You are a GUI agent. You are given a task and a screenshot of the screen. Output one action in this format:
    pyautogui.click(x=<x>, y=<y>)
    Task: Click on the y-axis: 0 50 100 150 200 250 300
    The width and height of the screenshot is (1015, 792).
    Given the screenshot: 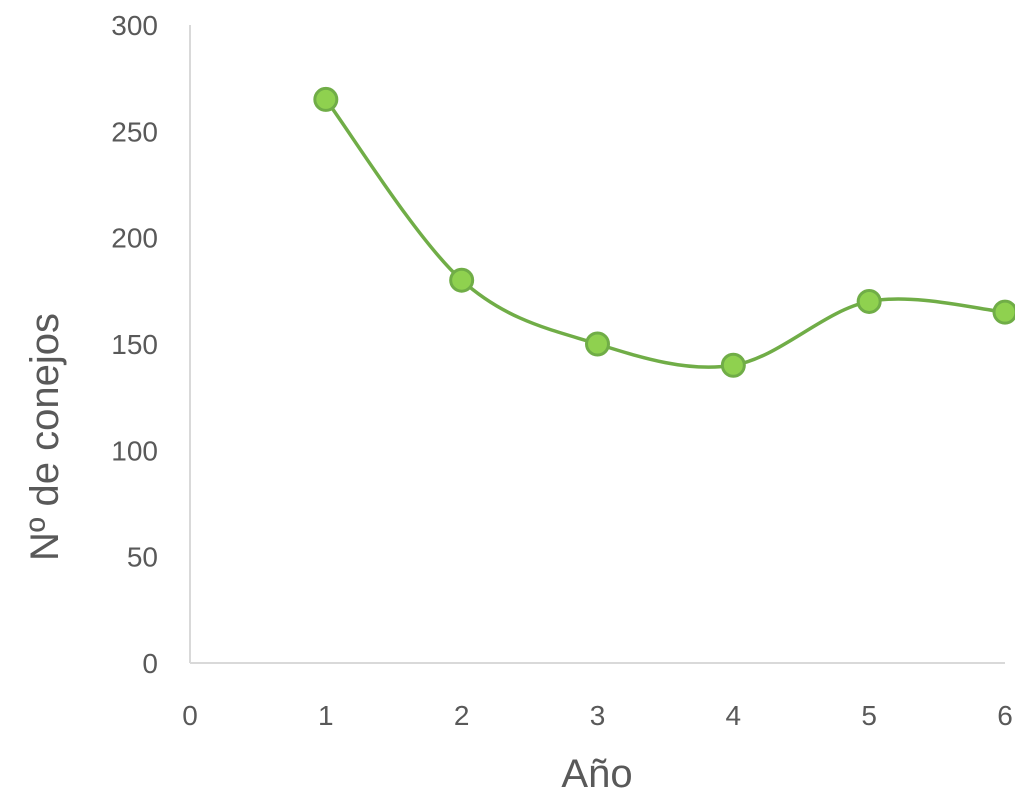 What is the action you would take?
    pyautogui.click(x=151, y=344)
    